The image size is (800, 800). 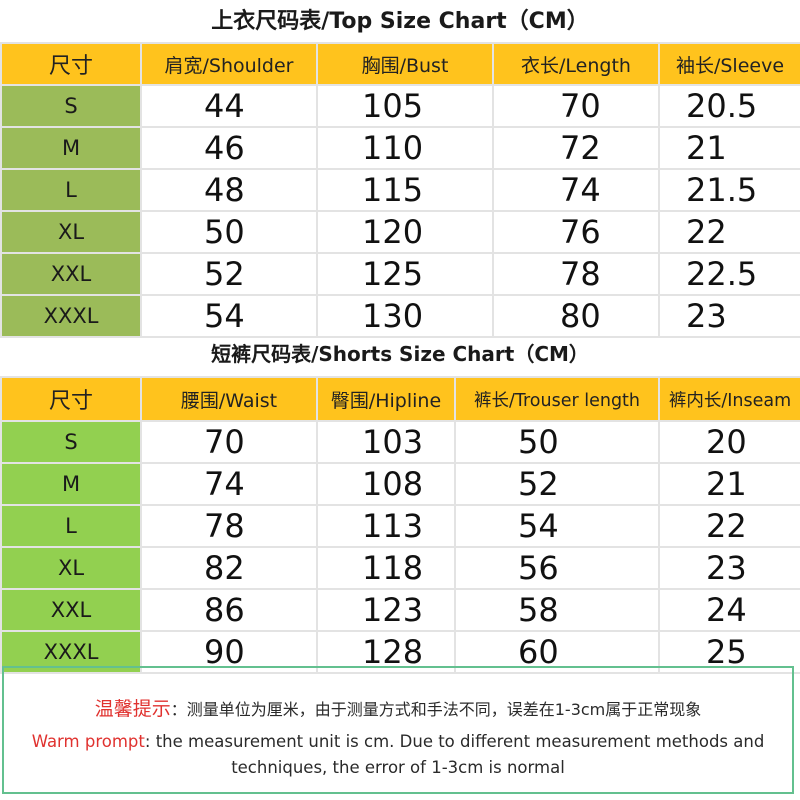 What do you see at coordinates (229, 610) in the screenshot?
I see `waist-value: 86` at bounding box center [229, 610].